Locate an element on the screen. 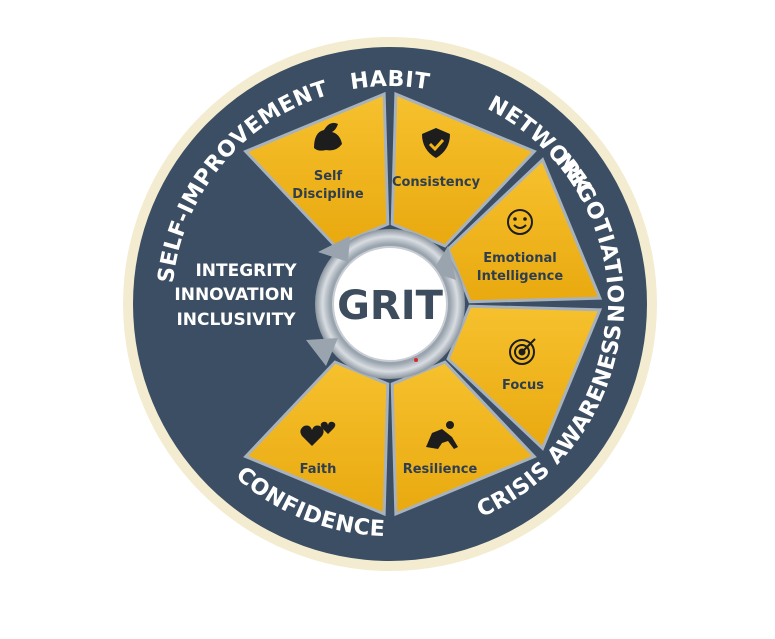  values-block: INTEGRITY INNOVATION INCLUSIVITY is located at coordinates (235, 295).